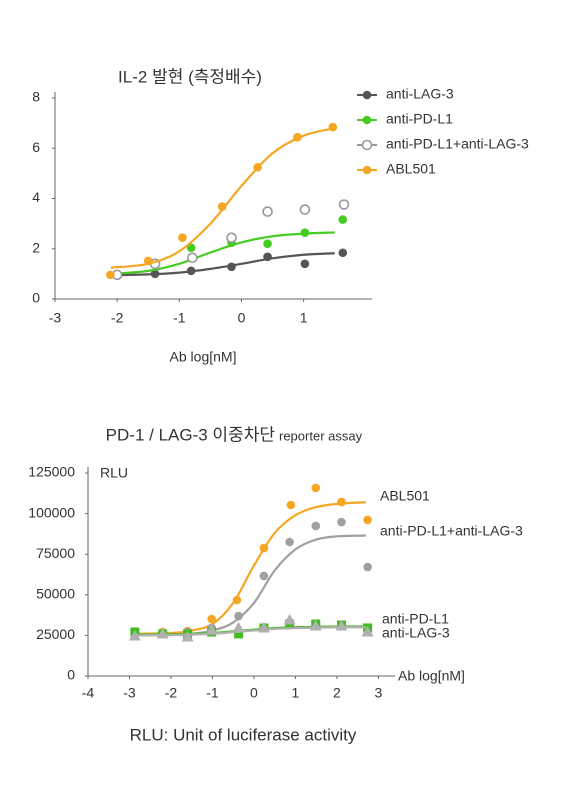  What do you see at coordinates (321, 435) in the screenshot?
I see `chart-subtitle: reporter assay` at bounding box center [321, 435].